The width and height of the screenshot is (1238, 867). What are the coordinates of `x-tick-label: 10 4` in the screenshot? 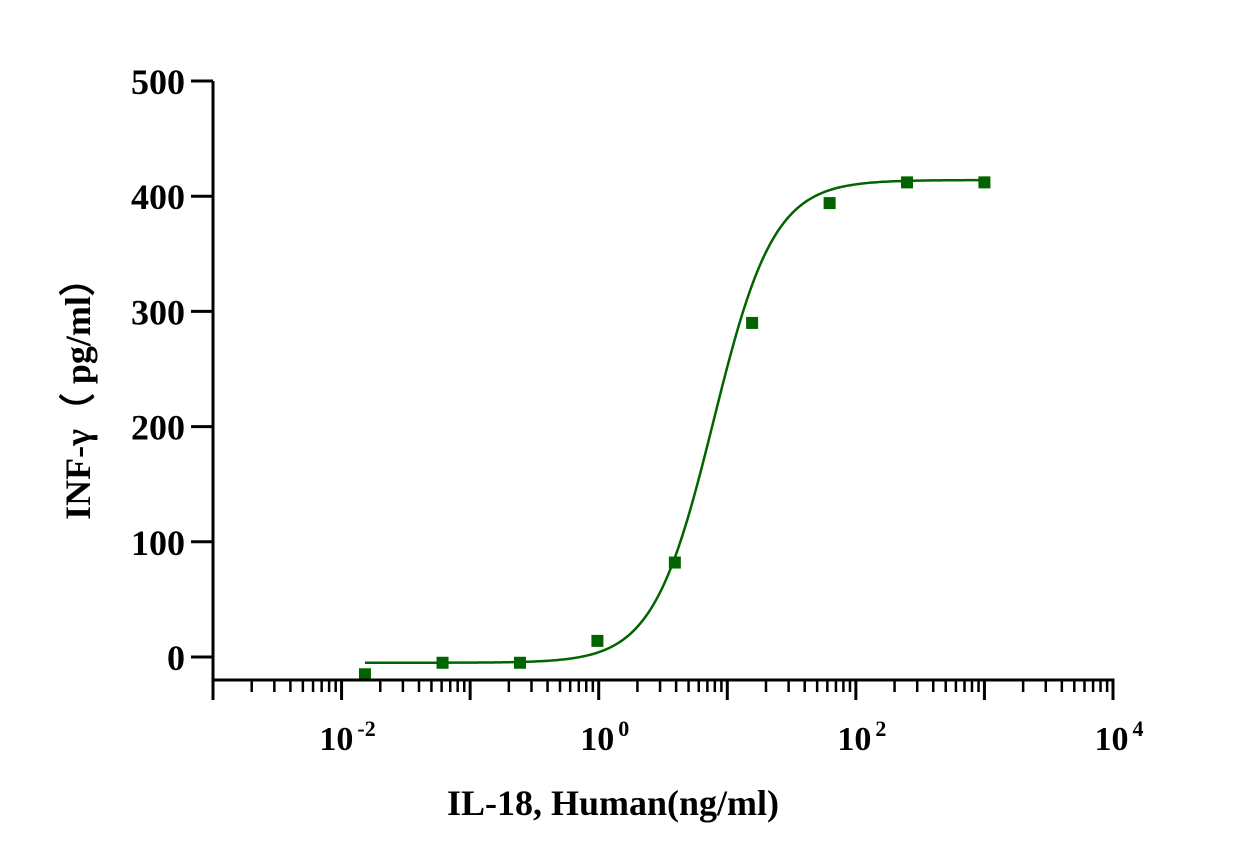 It's located at (1119, 737).